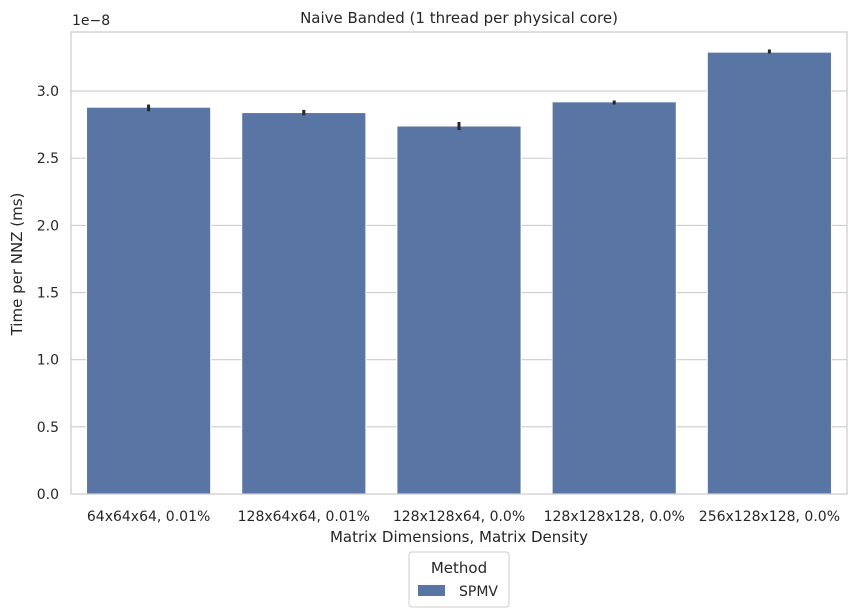 This screenshot has width=855, height=614. Describe the element at coordinates (431, 590) in the screenshot. I see `legend-swatch` at that location.